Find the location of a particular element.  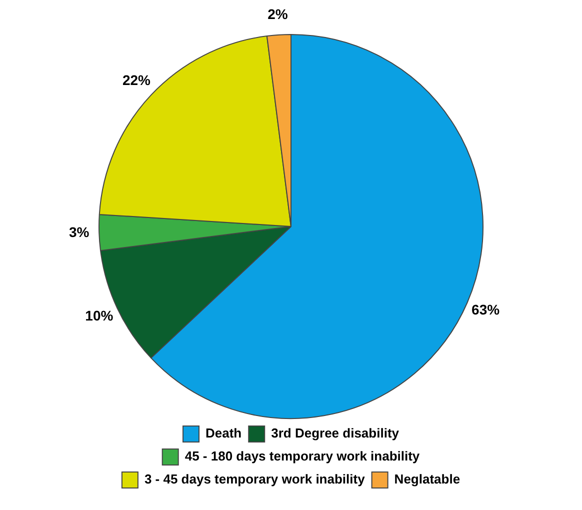

data-label: 10% is located at coordinates (99, 316).